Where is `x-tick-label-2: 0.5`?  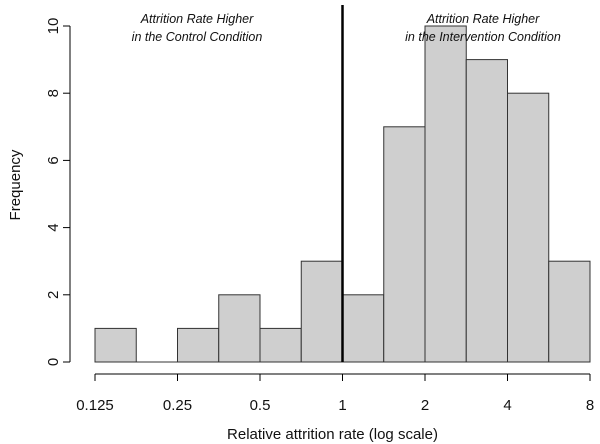 x-tick-label-2: 0.5 is located at coordinates (260, 405).